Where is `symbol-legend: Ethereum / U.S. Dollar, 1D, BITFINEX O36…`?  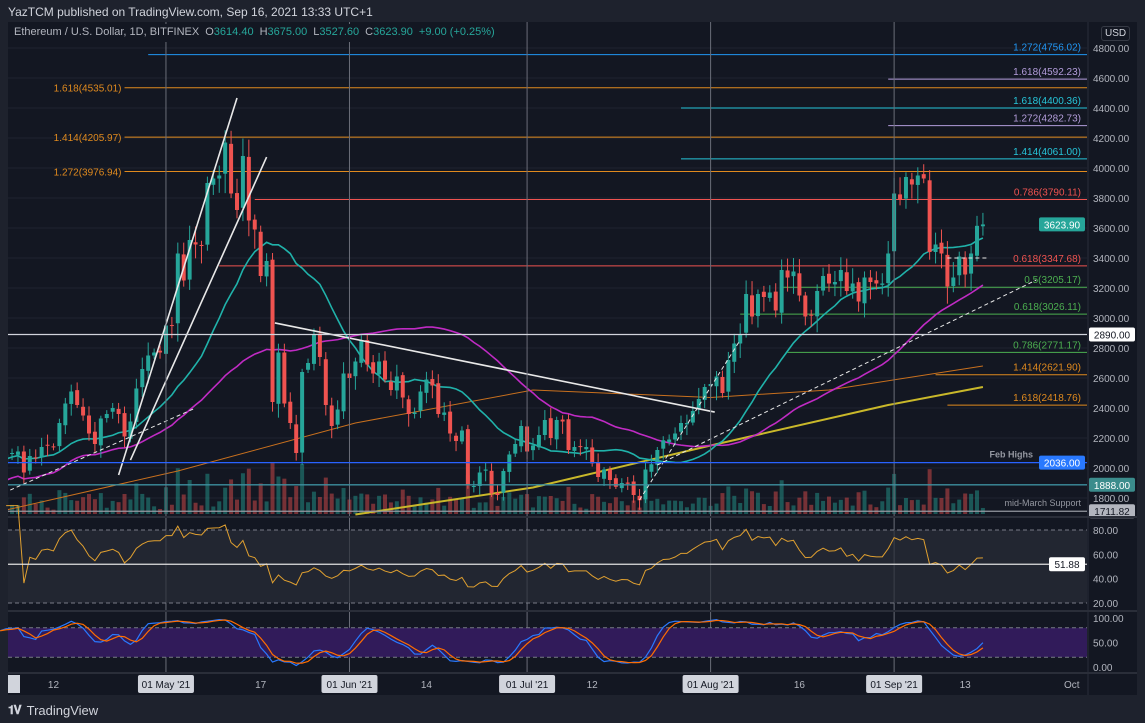
symbol-legend: Ethereum / U.S. Dollar, 1D, BITFINEX O36… is located at coordinates (254, 33).